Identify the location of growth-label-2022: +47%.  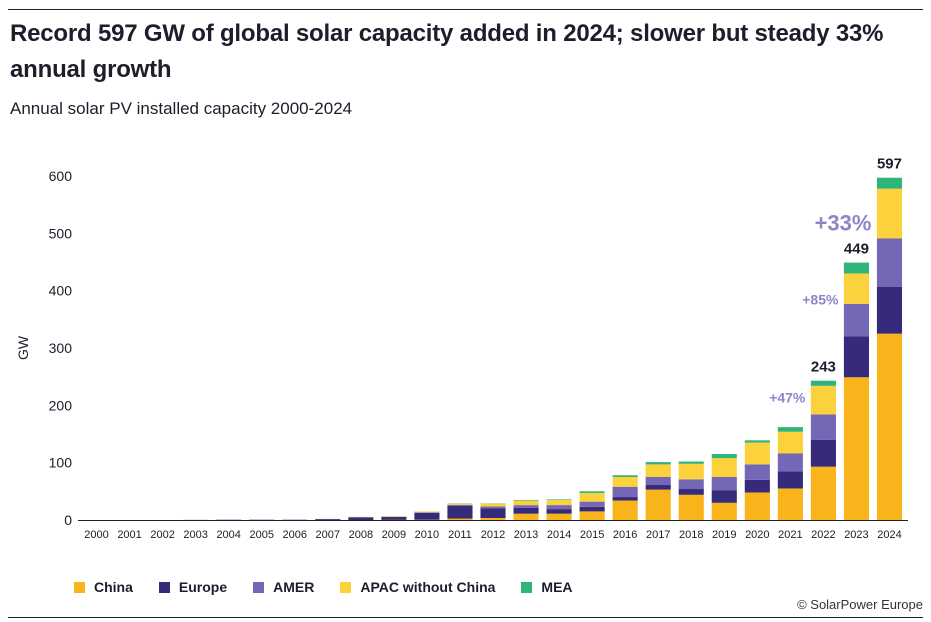
(787, 398).